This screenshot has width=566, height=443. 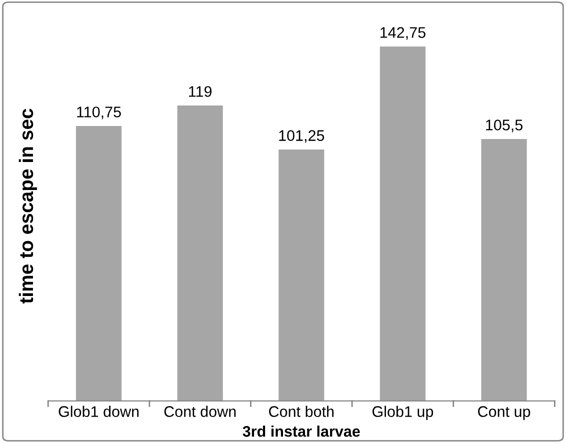 What do you see at coordinates (200, 91) in the screenshot?
I see `data-label: 119` at bounding box center [200, 91].